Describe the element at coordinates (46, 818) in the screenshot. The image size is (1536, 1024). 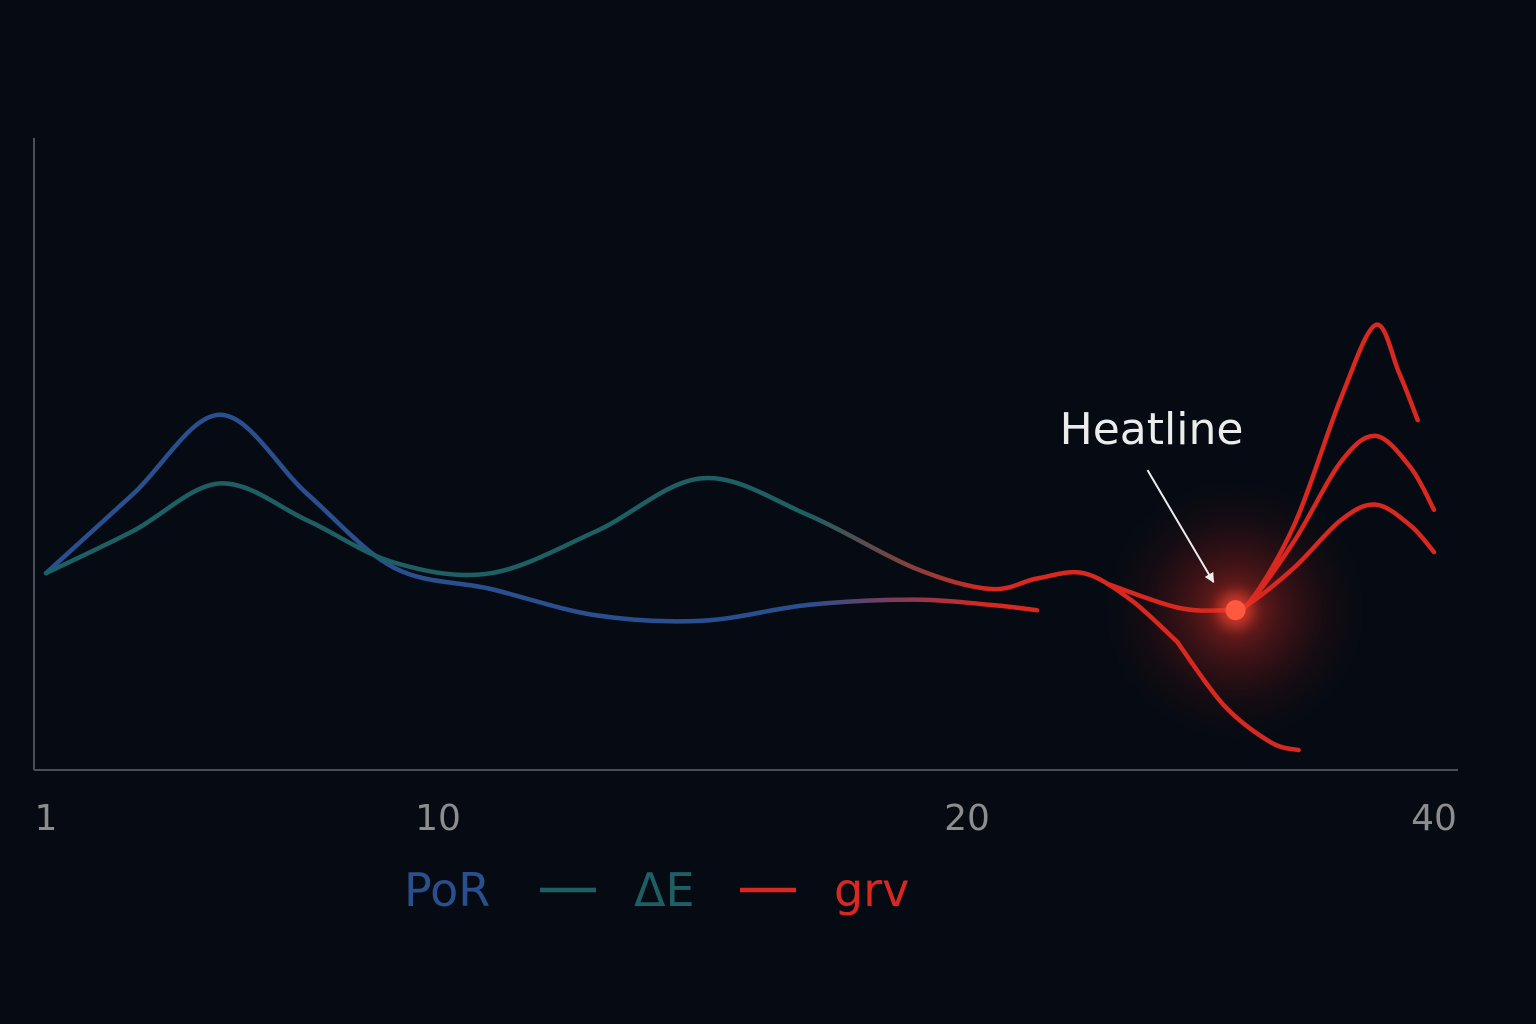
I see `x-tick-label-1: 1` at that location.